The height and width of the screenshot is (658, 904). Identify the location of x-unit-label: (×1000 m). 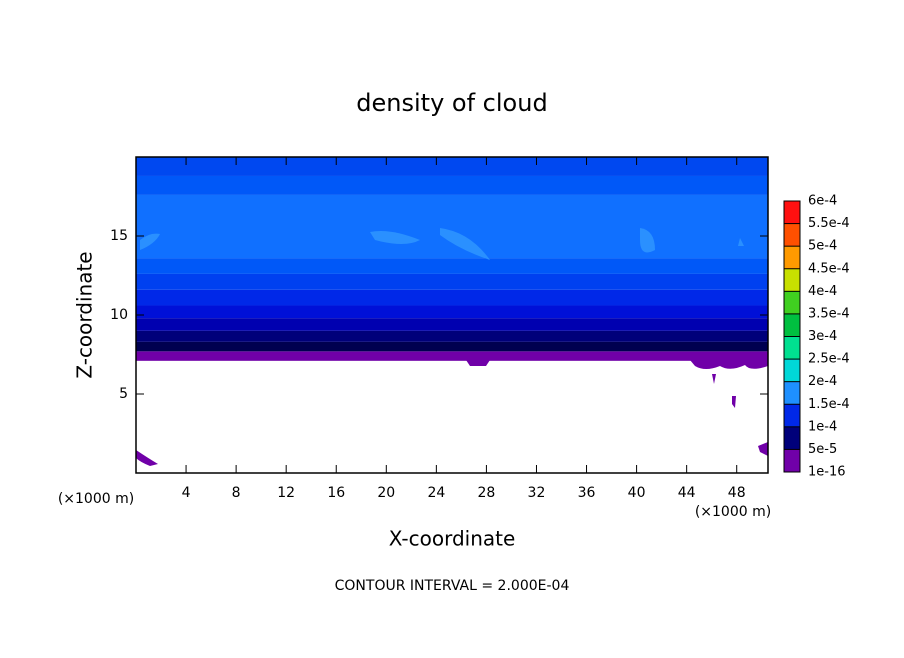
(733, 512).